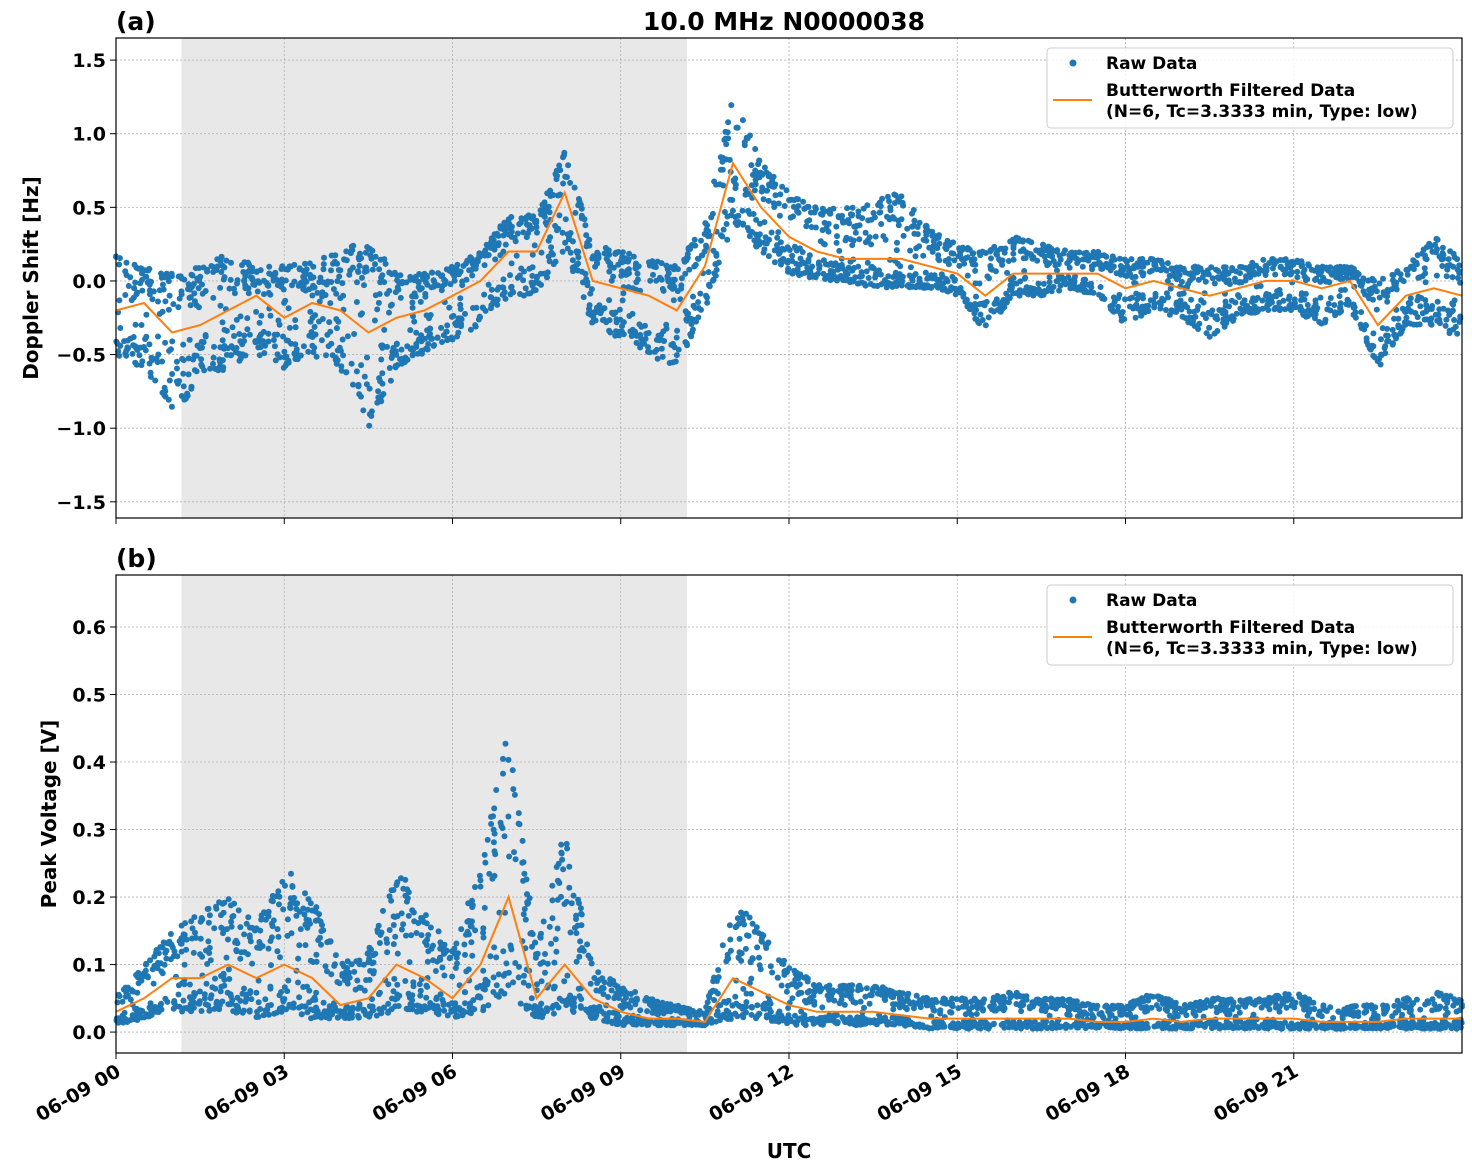  I want to click on y-tick-label: 1.5, so click(89, 61).